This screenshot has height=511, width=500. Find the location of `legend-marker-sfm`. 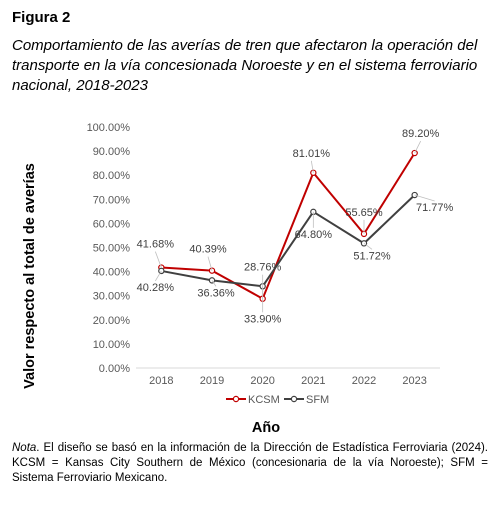

legend-marker-sfm is located at coordinates (294, 399).